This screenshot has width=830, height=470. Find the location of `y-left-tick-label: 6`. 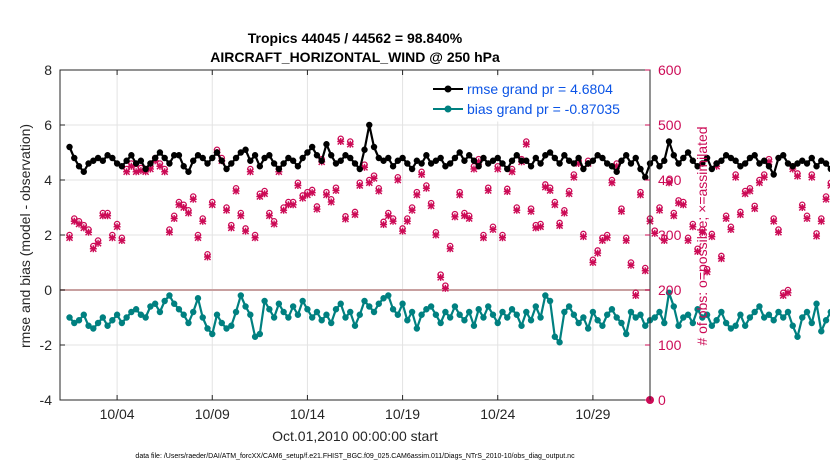

y-left-tick-label: 6 is located at coordinates (48, 125).